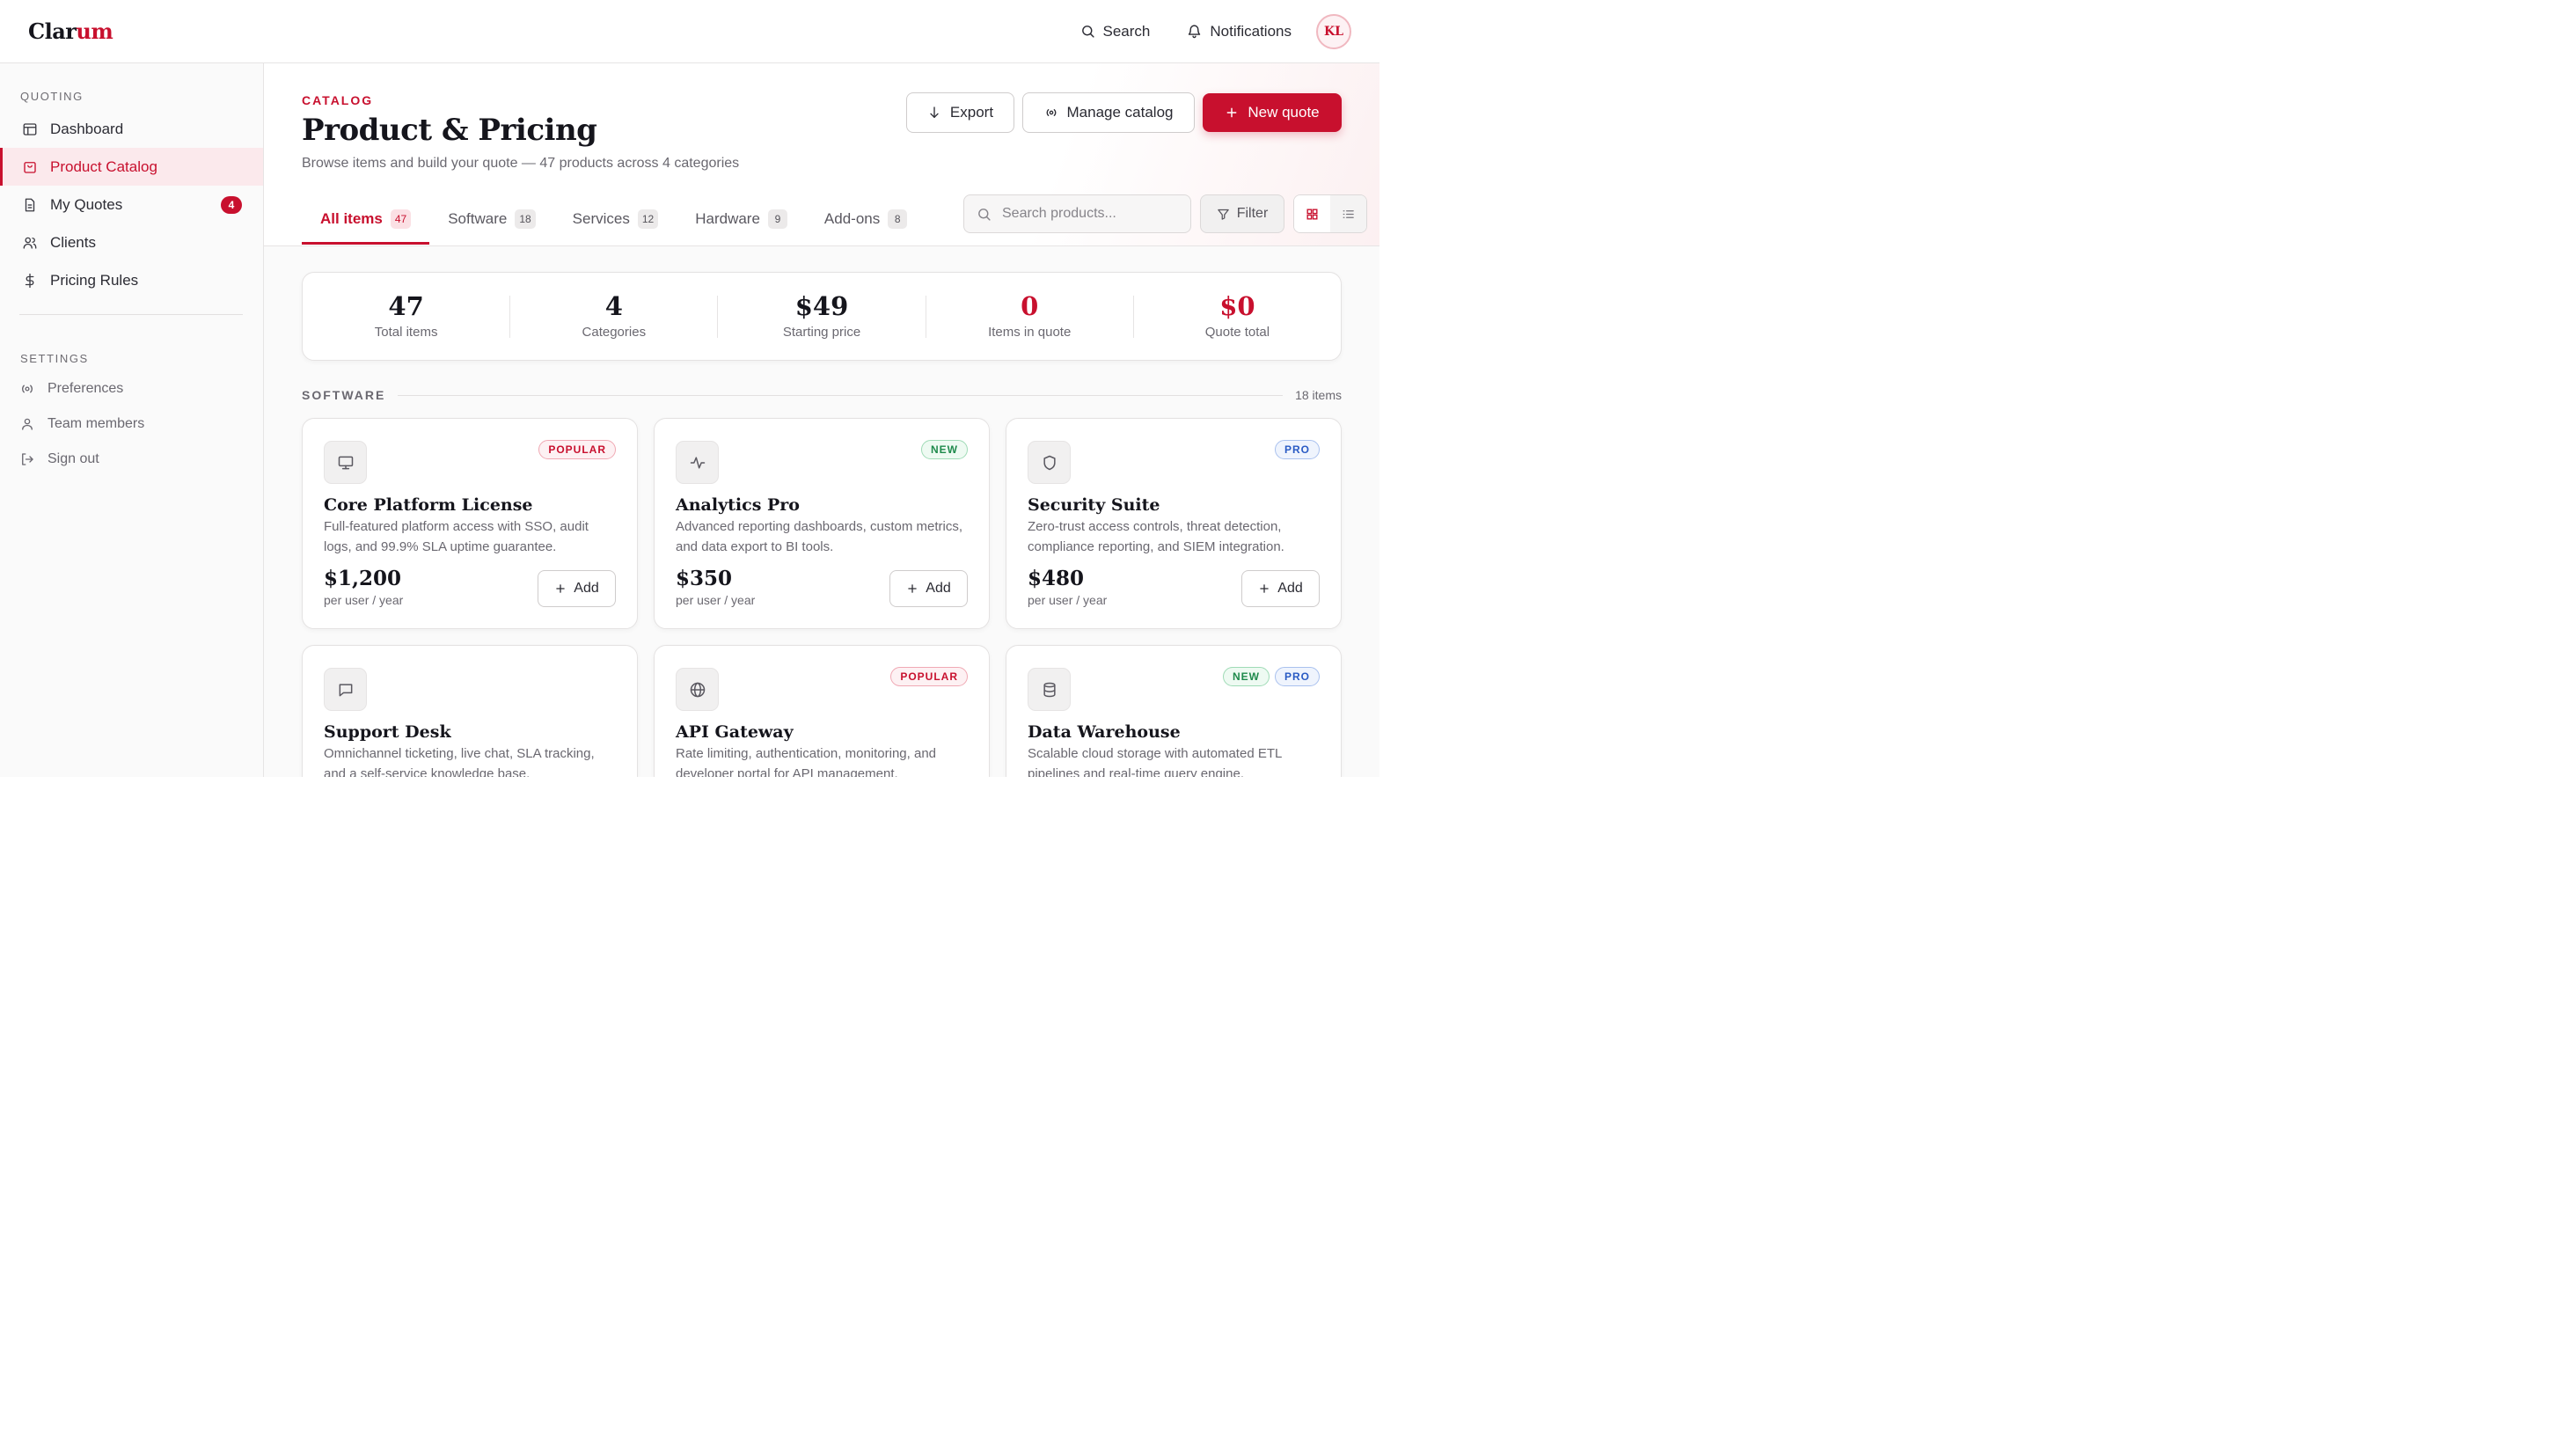 The width and height of the screenshot is (2576, 1450). I want to click on tab-software: Software 18, so click(491, 219).